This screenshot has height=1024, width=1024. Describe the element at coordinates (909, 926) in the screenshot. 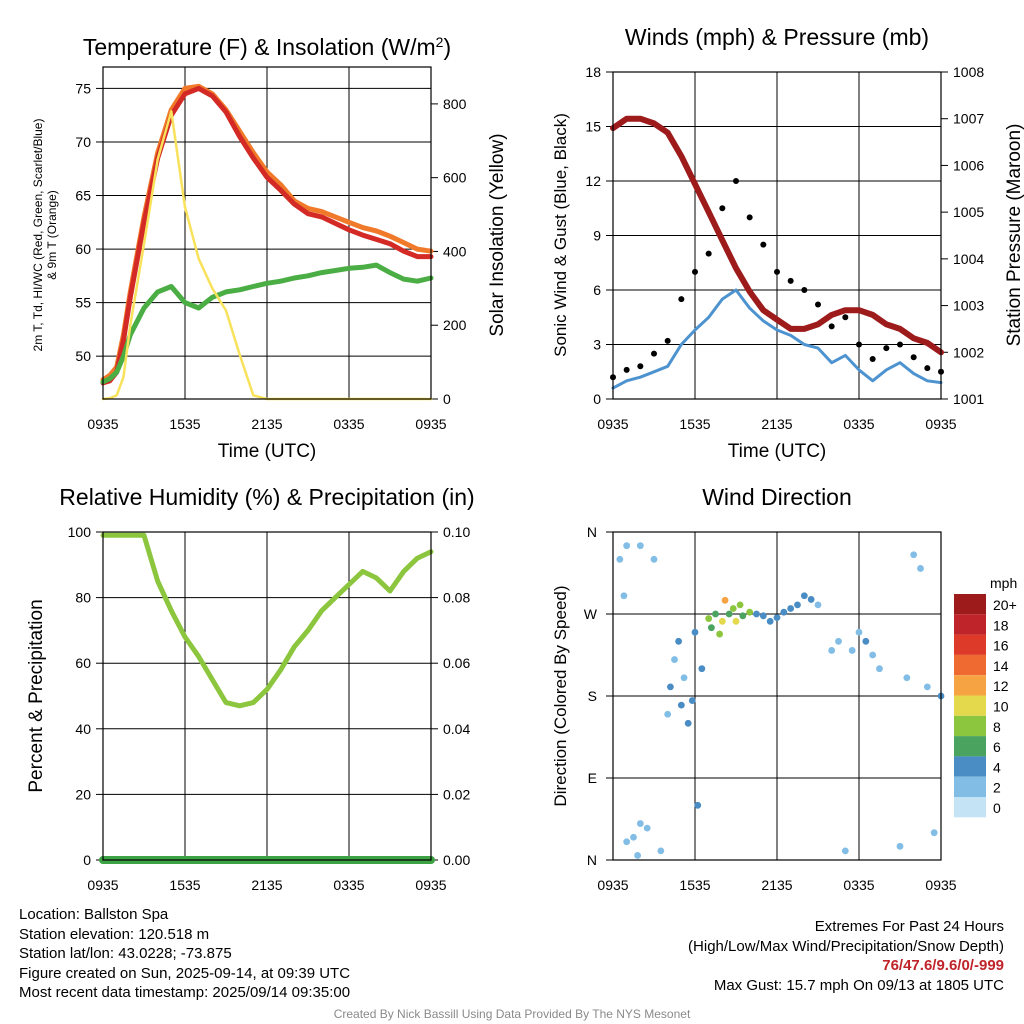

I see `extremes-title: Extremes For Past 24 Hours` at that location.